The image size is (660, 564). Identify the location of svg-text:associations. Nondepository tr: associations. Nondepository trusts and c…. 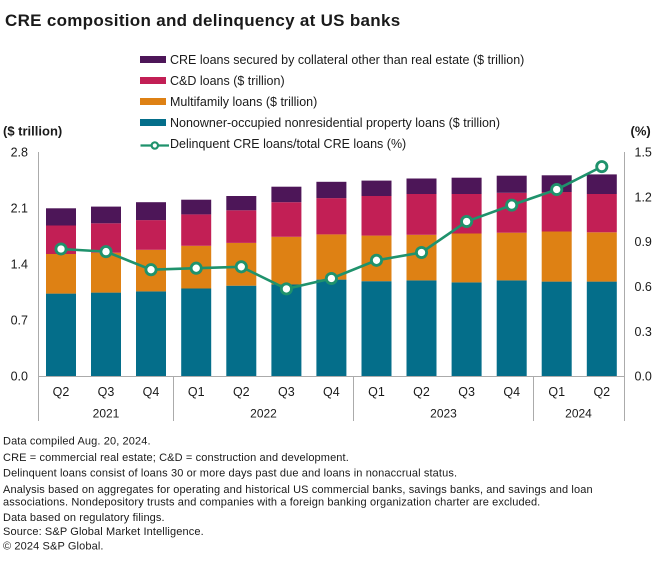
(271, 502).